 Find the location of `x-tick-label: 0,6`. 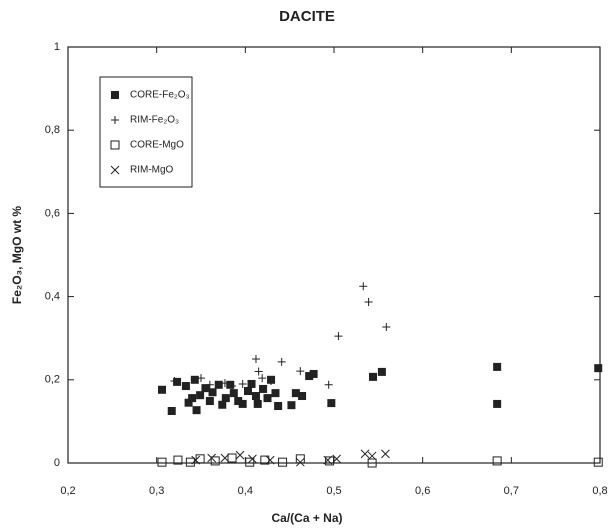

x-tick-label: 0,6 is located at coordinates (422, 491).